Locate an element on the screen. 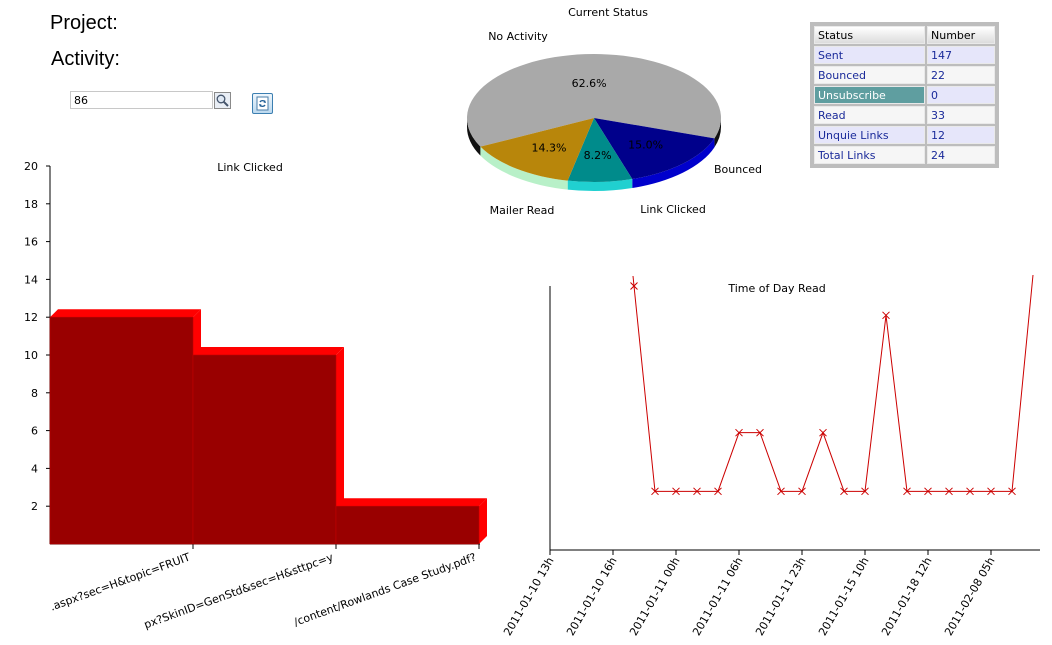 This screenshot has height=645, width=1052. pie-category-label: Mailer Read is located at coordinates (522, 210).